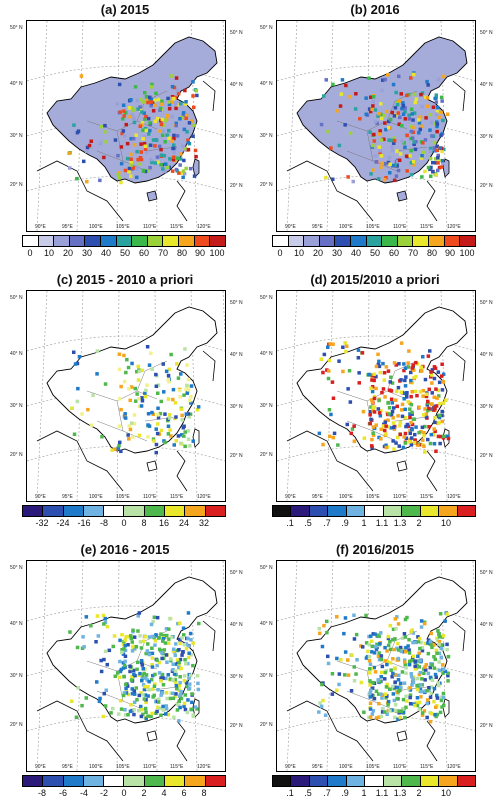  What do you see at coordinates (164, 793) in the screenshot?
I see `colorbar-tick: 4` at bounding box center [164, 793].